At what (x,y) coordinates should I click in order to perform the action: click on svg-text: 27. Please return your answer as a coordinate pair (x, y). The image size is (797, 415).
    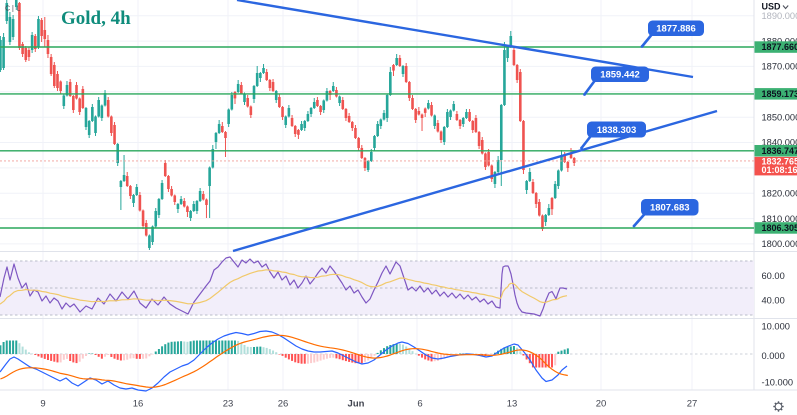
    Looking at the image, I should click on (692, 404).